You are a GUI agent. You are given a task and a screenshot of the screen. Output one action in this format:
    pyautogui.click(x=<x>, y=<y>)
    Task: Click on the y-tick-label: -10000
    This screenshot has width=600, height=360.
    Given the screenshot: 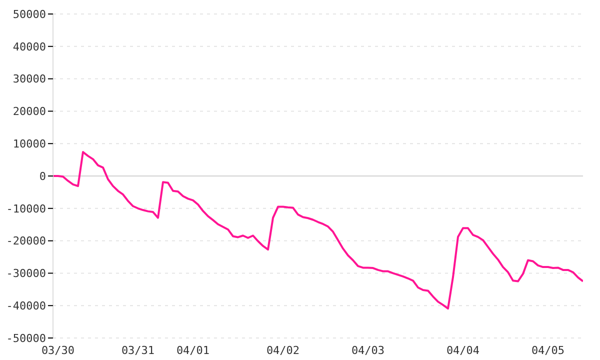 What is the action you would take?
    pyautogui.click(x=26, y=209)
    